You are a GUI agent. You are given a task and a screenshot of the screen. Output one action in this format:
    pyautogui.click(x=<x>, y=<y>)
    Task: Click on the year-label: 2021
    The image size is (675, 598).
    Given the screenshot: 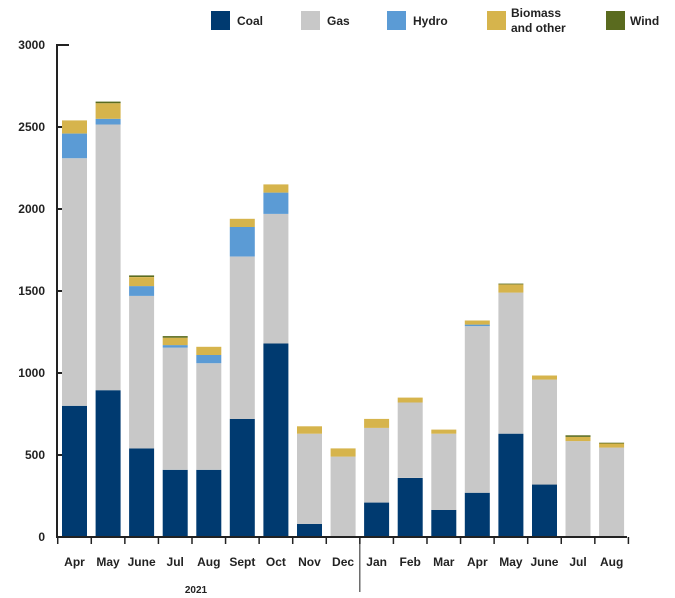 What is the action you would take?
    pyautogui.click(x=196, y=590)
    